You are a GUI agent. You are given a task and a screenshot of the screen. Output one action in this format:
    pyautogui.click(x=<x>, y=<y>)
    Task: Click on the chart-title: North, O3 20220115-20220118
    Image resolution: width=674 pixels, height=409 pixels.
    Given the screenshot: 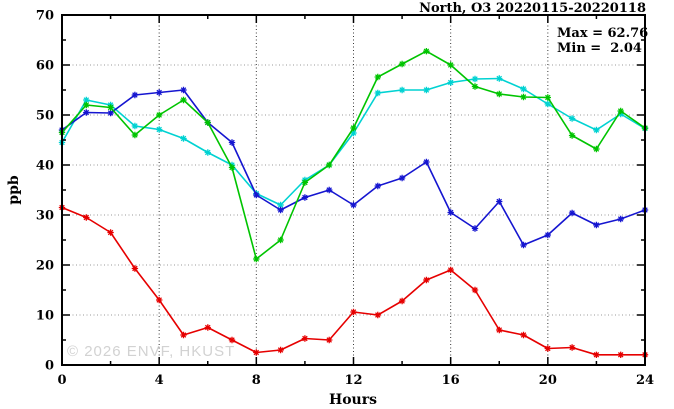 What is the action you would take?
    pyautogui.click(x=532, y=8)
    